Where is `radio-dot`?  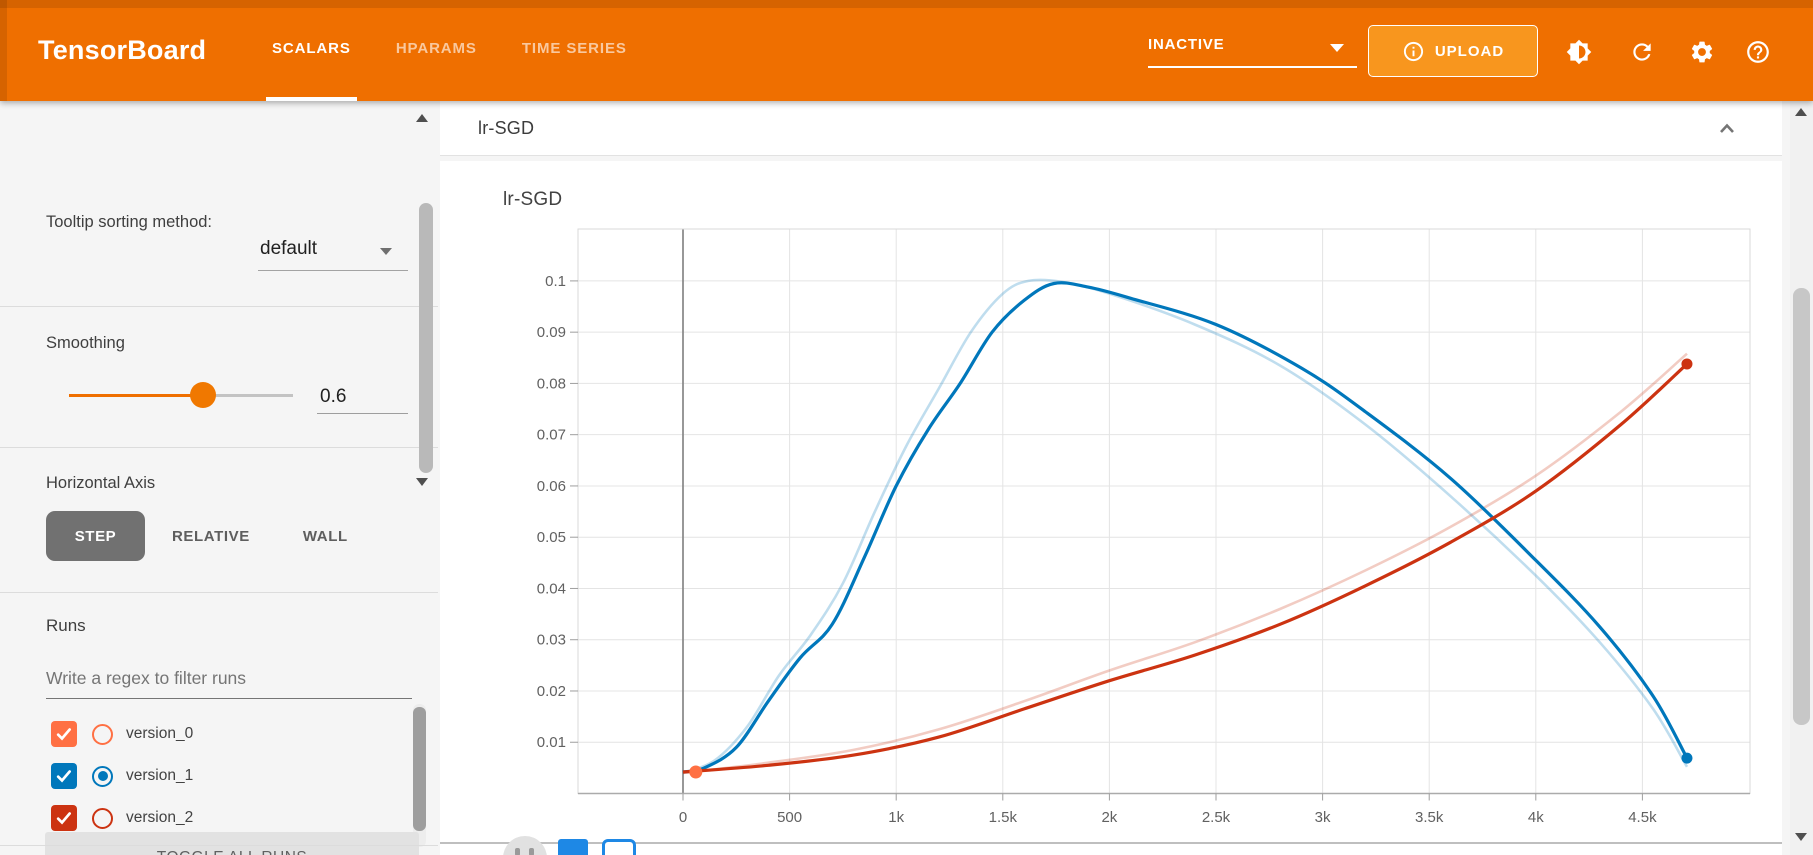
radio-dot is located at coordinates (102, 776).